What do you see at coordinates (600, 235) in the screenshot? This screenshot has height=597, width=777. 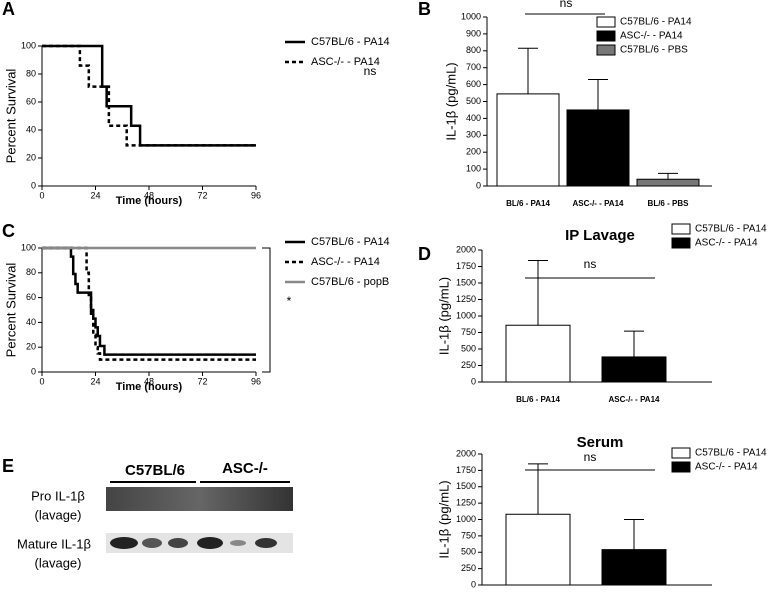 I see `chart-title: IP Lavage` at bounding box center [600, 235].